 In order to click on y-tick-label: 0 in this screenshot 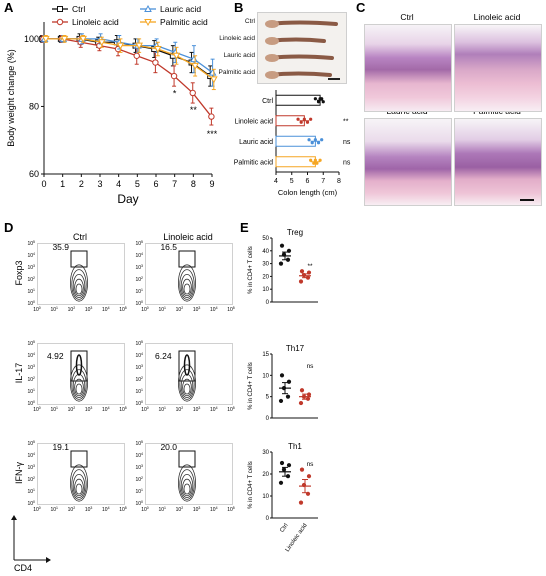, I will do `click(268, 519)`.